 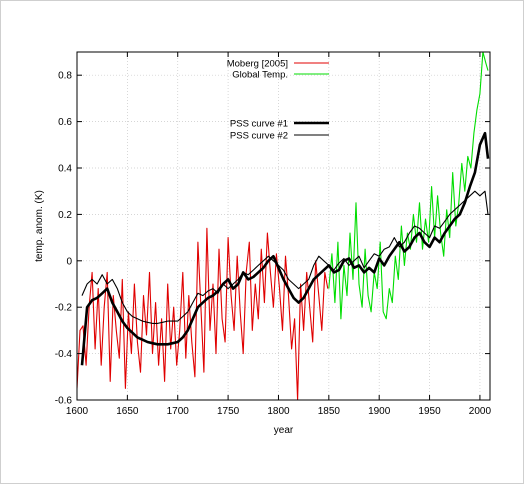 I want to click on y-tick-label: 0, so click(x=69, y=261).